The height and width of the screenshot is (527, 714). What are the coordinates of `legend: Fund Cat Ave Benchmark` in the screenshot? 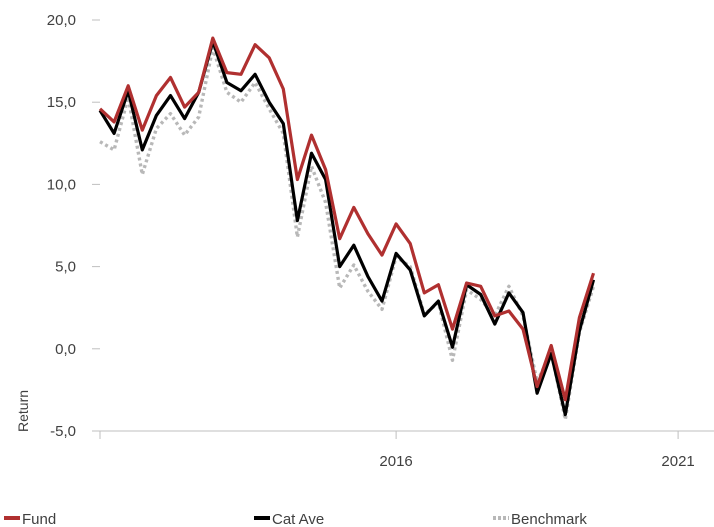 It's located at (295, 519).